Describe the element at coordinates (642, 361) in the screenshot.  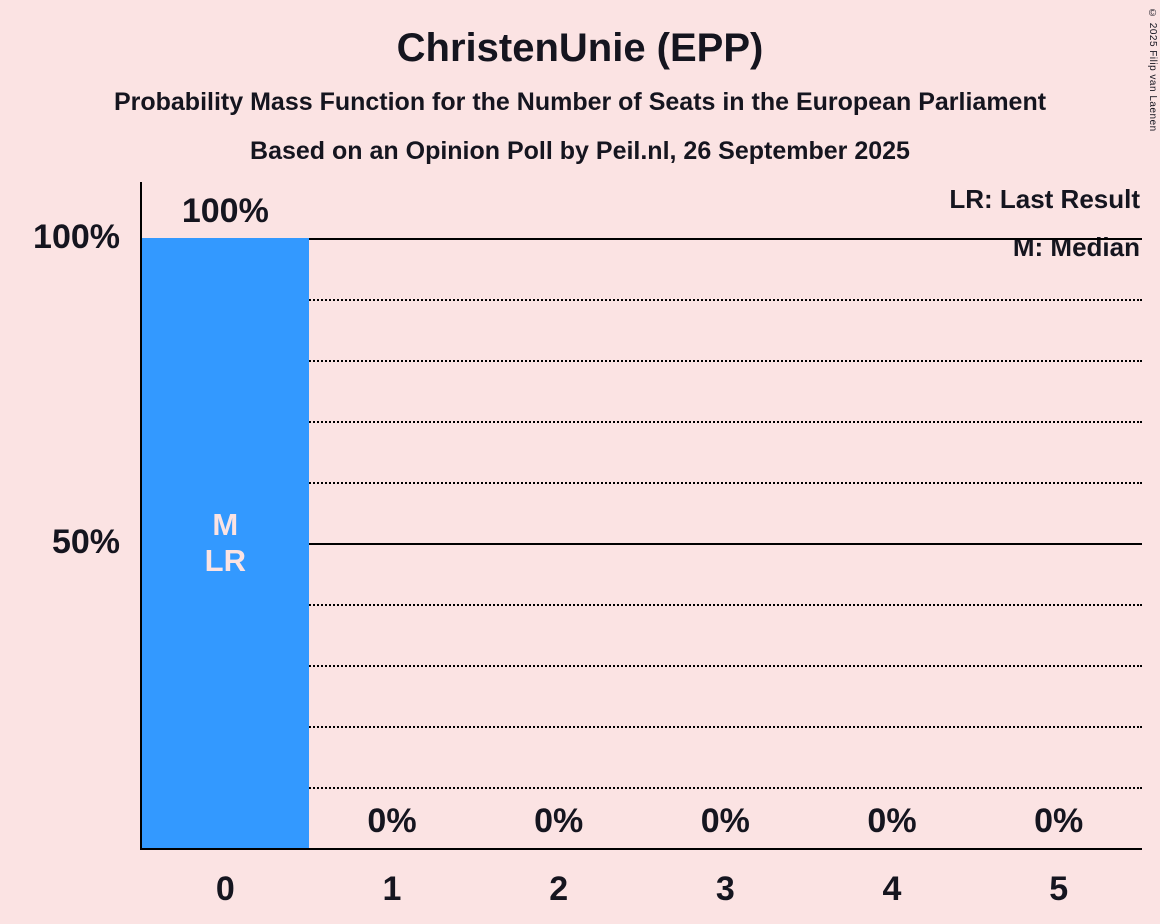
I see `gridline-dotted-80pct` at that location.